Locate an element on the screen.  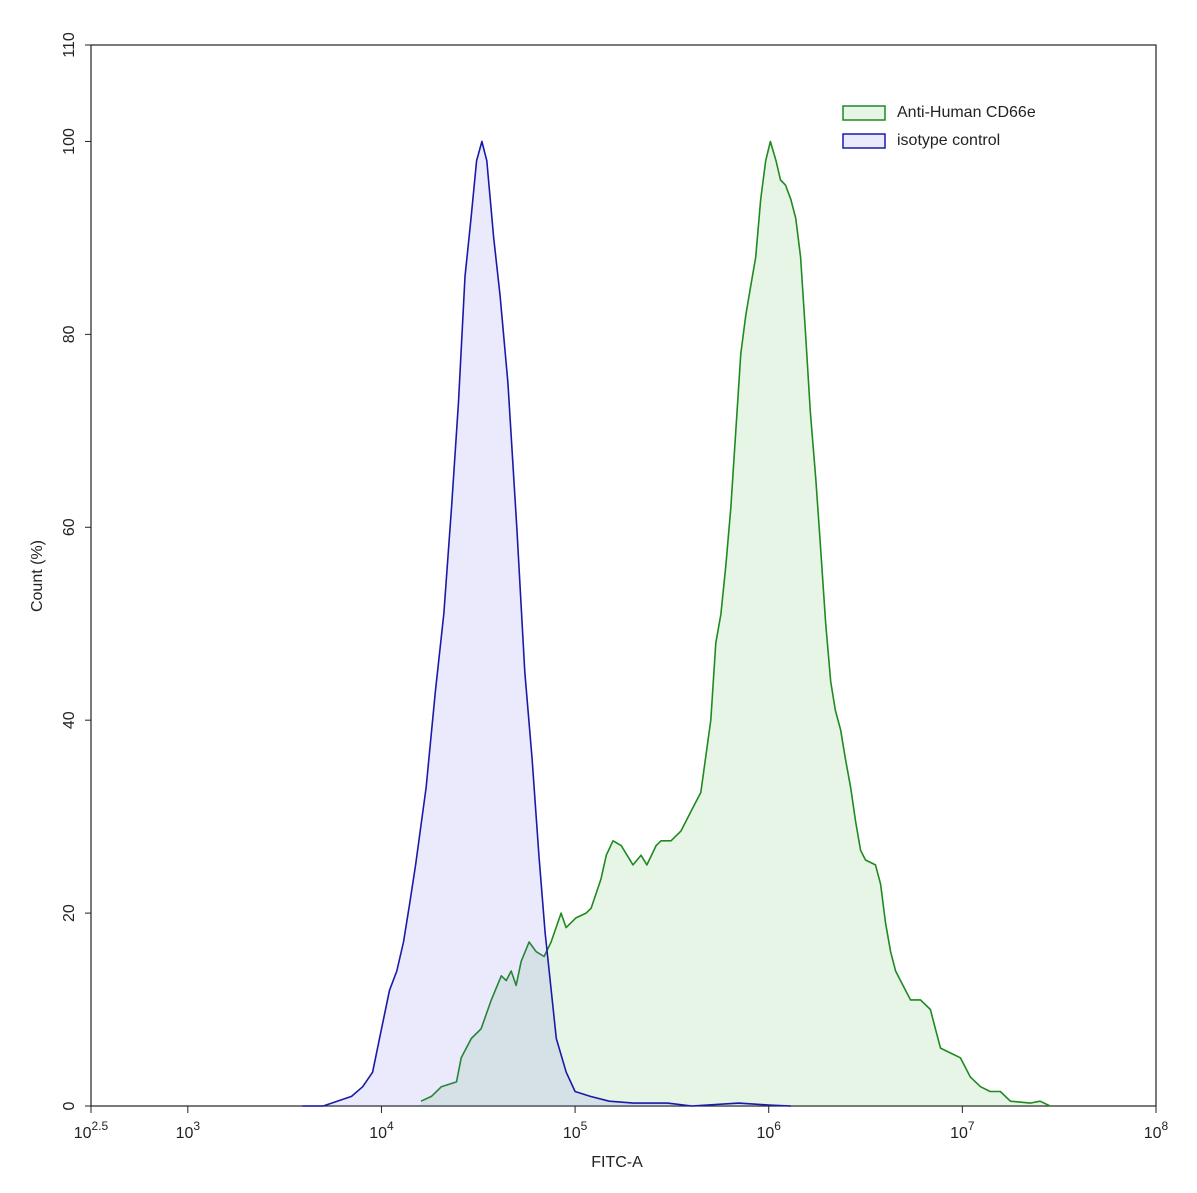
y-tick-label: 100 is located at coordinates (69, 141).